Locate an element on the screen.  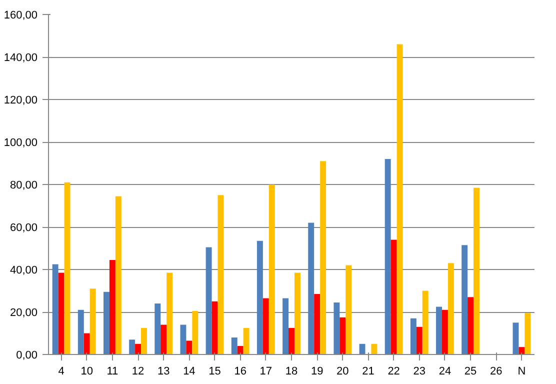
y-tick-label: 20,00 is located at coordinates (24, 313).